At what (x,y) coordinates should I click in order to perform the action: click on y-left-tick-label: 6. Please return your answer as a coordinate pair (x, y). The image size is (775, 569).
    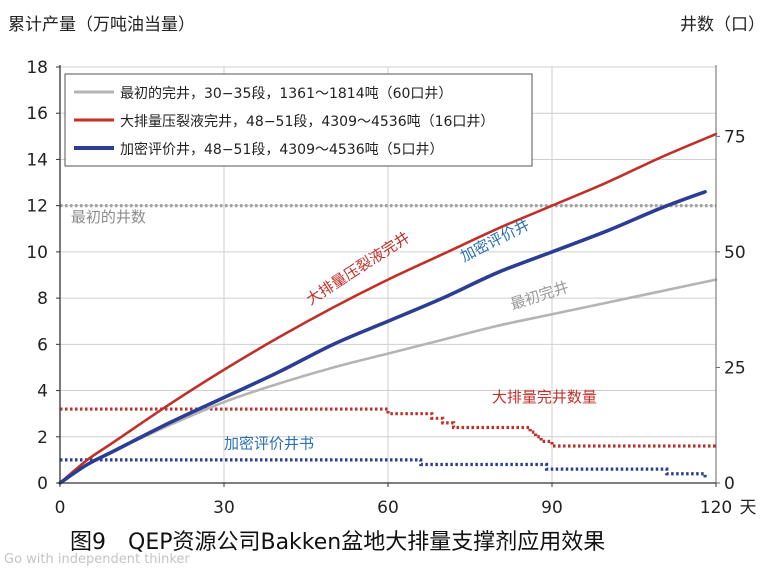
    Looking at the image, I should click on (42, 345).